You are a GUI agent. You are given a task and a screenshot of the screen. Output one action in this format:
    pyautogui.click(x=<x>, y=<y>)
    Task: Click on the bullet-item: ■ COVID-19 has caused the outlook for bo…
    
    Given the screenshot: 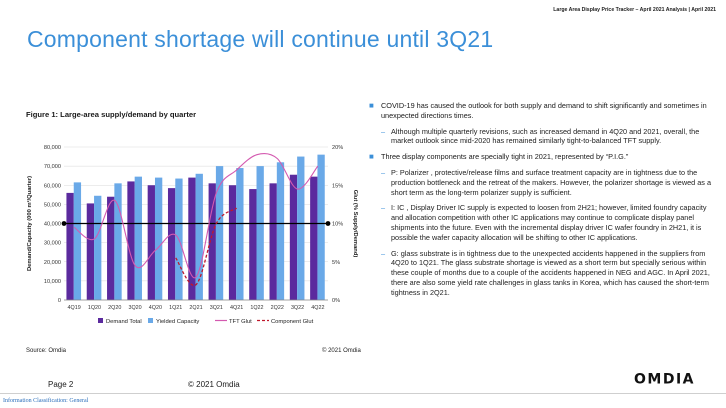 What is the action you would take?
    pyautogui.click(x=540, y=111)
    